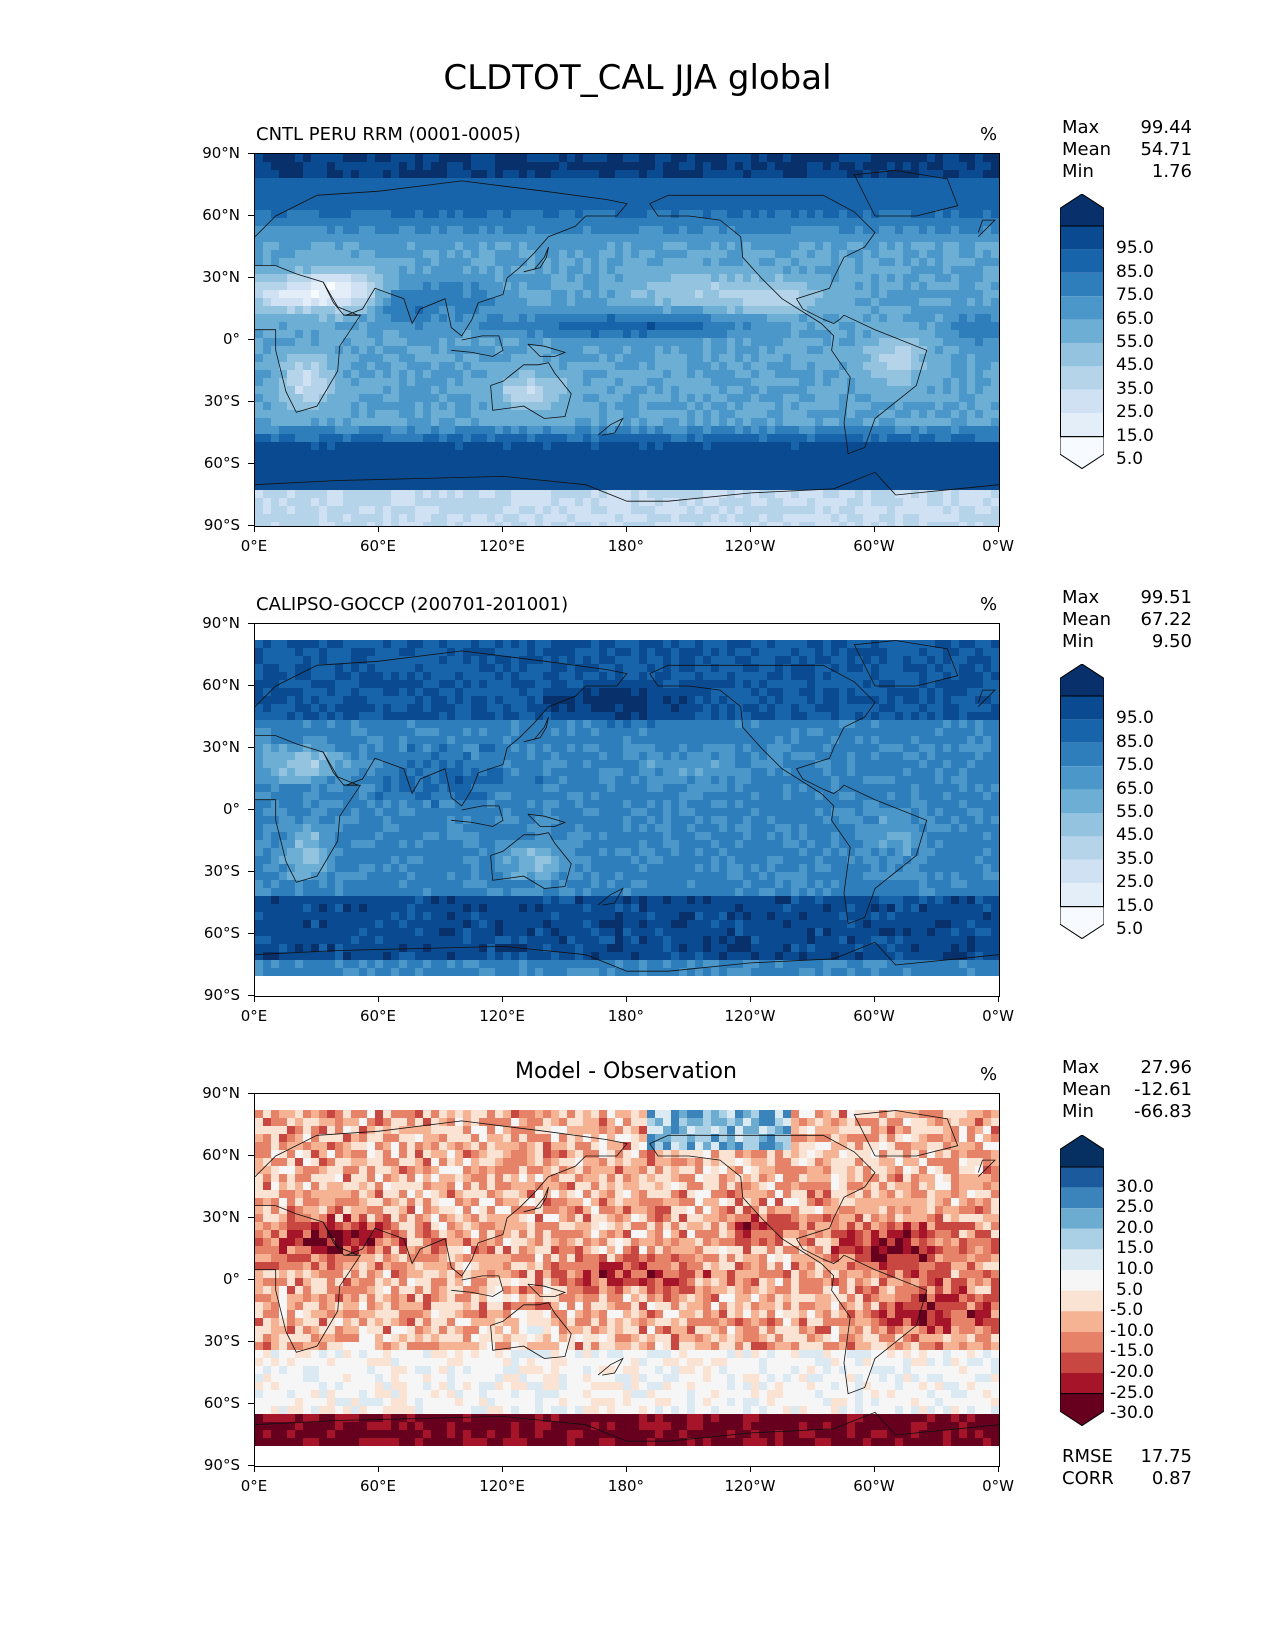 This screenshot has width=1275, height=1650. I want to click on rmse-value: 17.75, so click(1166, 1456).